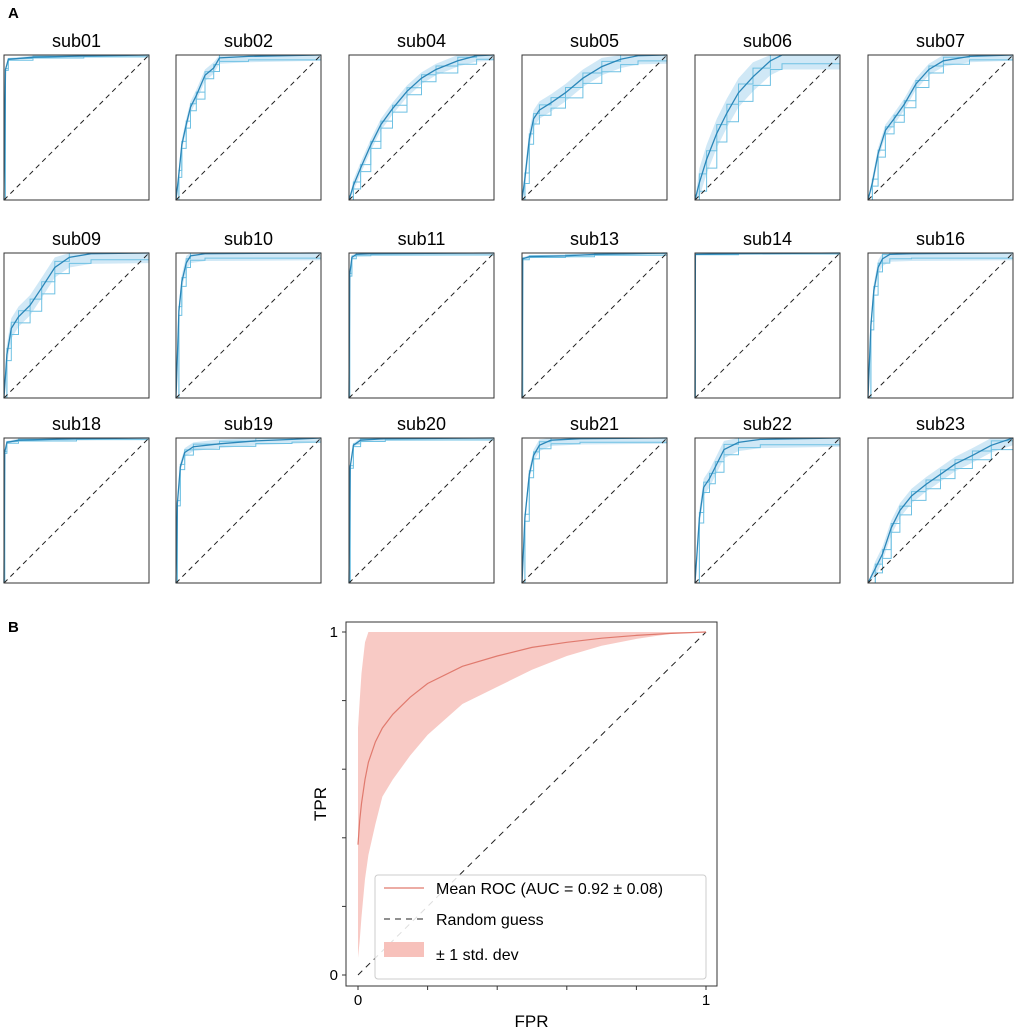 The height and width of the screenshot is (1031, 1021). Describe the element at coordinates (248, 41) in the screenshot. I see `subplot-title: sub02` at that location.